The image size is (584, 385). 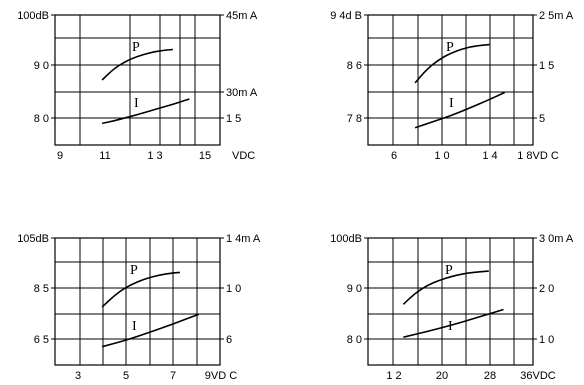 I want to click on y-tick-label: 105dB, so click(x=33, y=239).